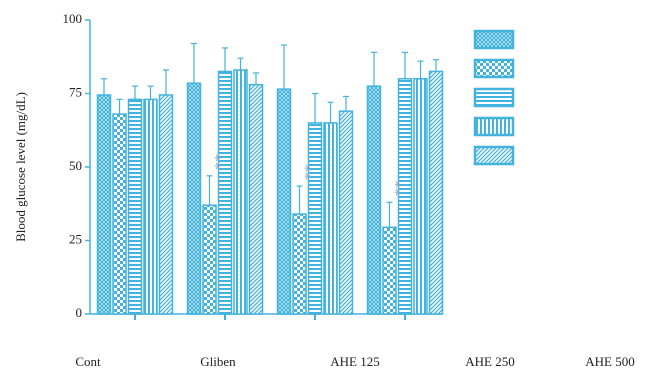 The height and width of the screenshot is (373, 649). Describe the element at coordinates (354, 361) in the screenshot. I see `x-label: AHE 125` at that location.